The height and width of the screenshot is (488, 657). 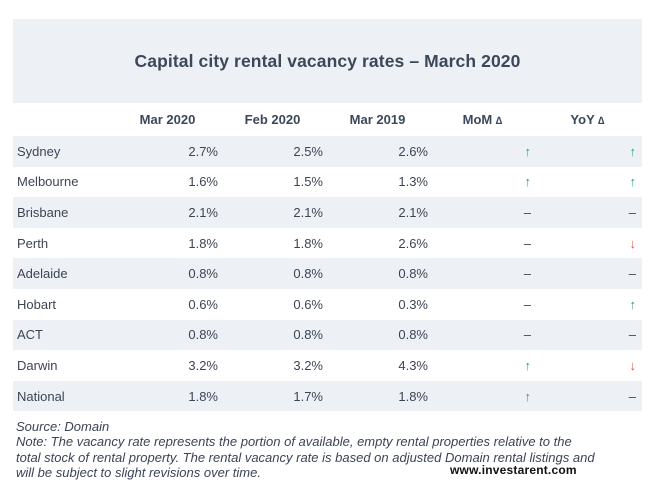 What do you see at coordinates (39, 151) in the screenshot?
I see `city-cell: Sydney` at bounding box center [39, 151].